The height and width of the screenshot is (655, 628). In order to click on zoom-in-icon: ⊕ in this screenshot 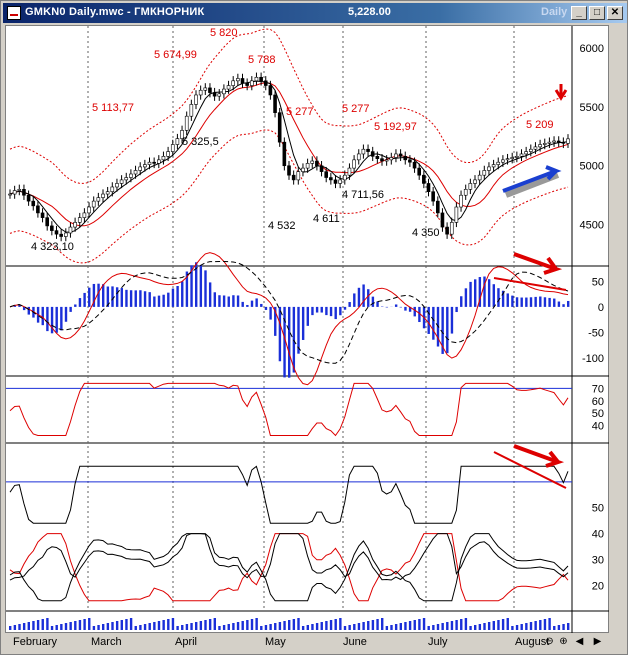, I will do `click(563, 641)`.